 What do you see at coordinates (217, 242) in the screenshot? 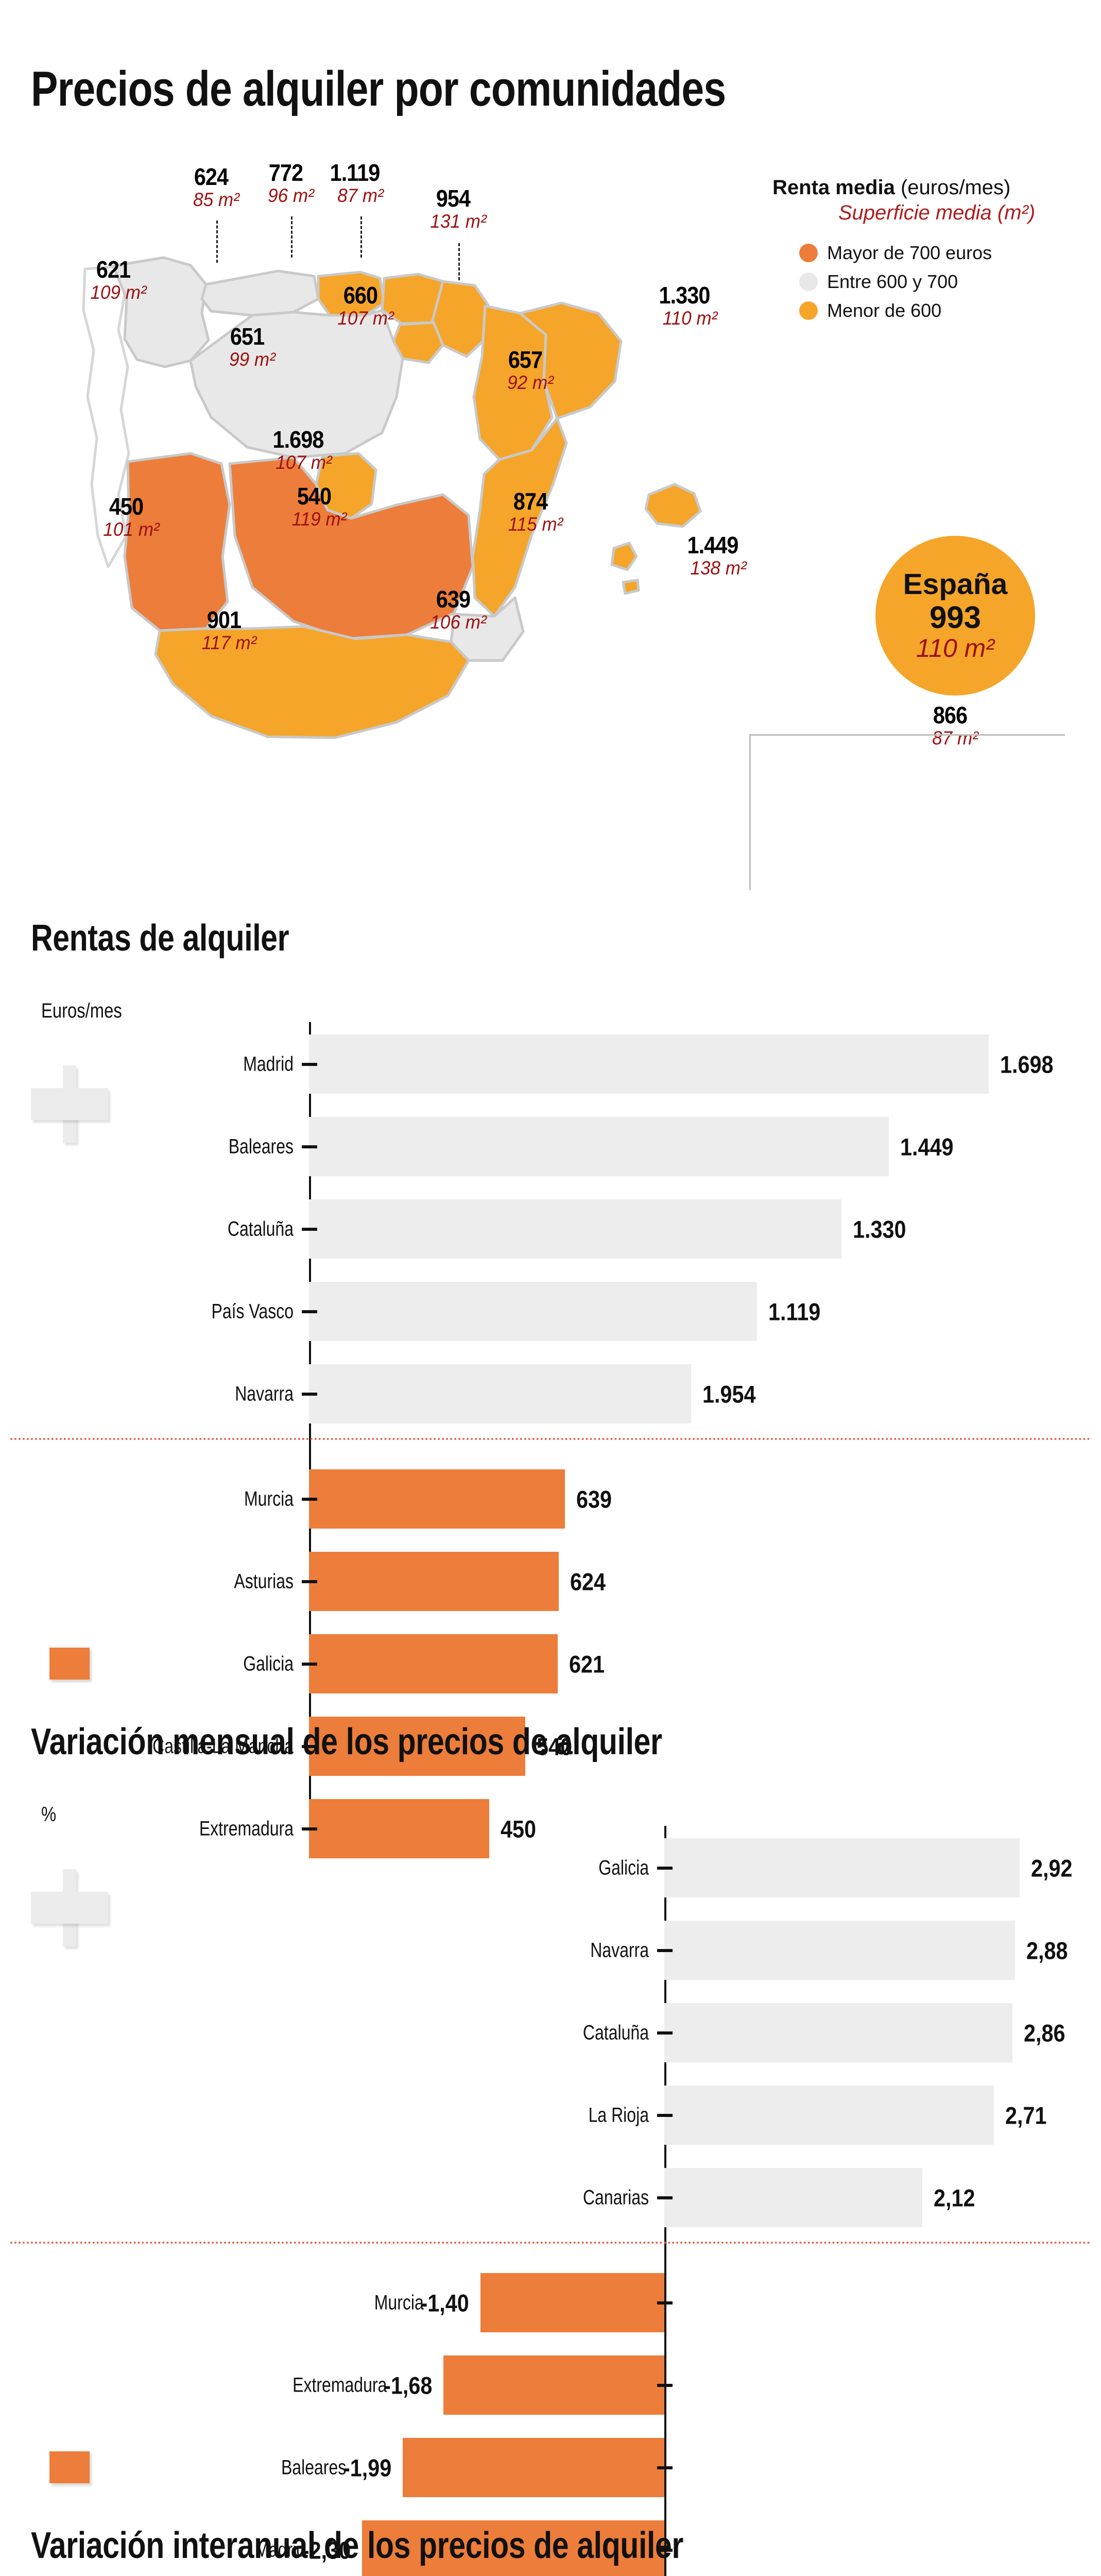
I see `leader-line-asturias` at bounding box center [217, 242].